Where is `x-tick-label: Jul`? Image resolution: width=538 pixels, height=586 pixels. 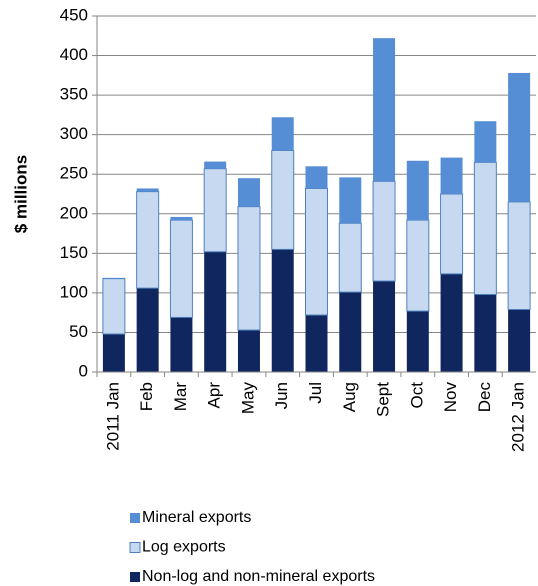
x-tick-label: Jul is located at coordinates (315, 393).